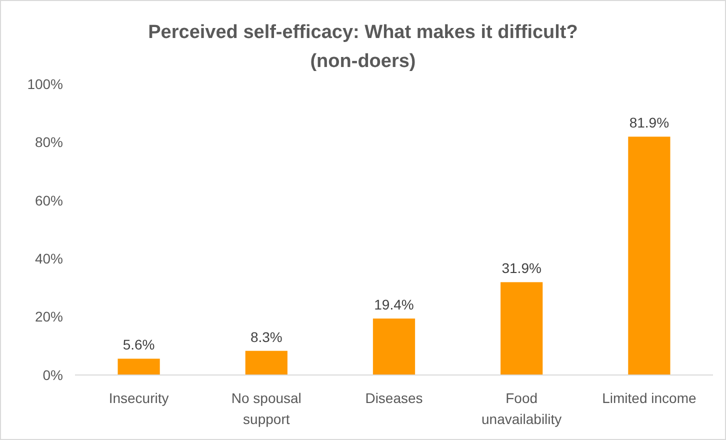 This screenshot has width=726, height=440. Describe the element at coordinates (522, 408) in the screenshot. I see `x-tick-label: Food unavailability` at that location.